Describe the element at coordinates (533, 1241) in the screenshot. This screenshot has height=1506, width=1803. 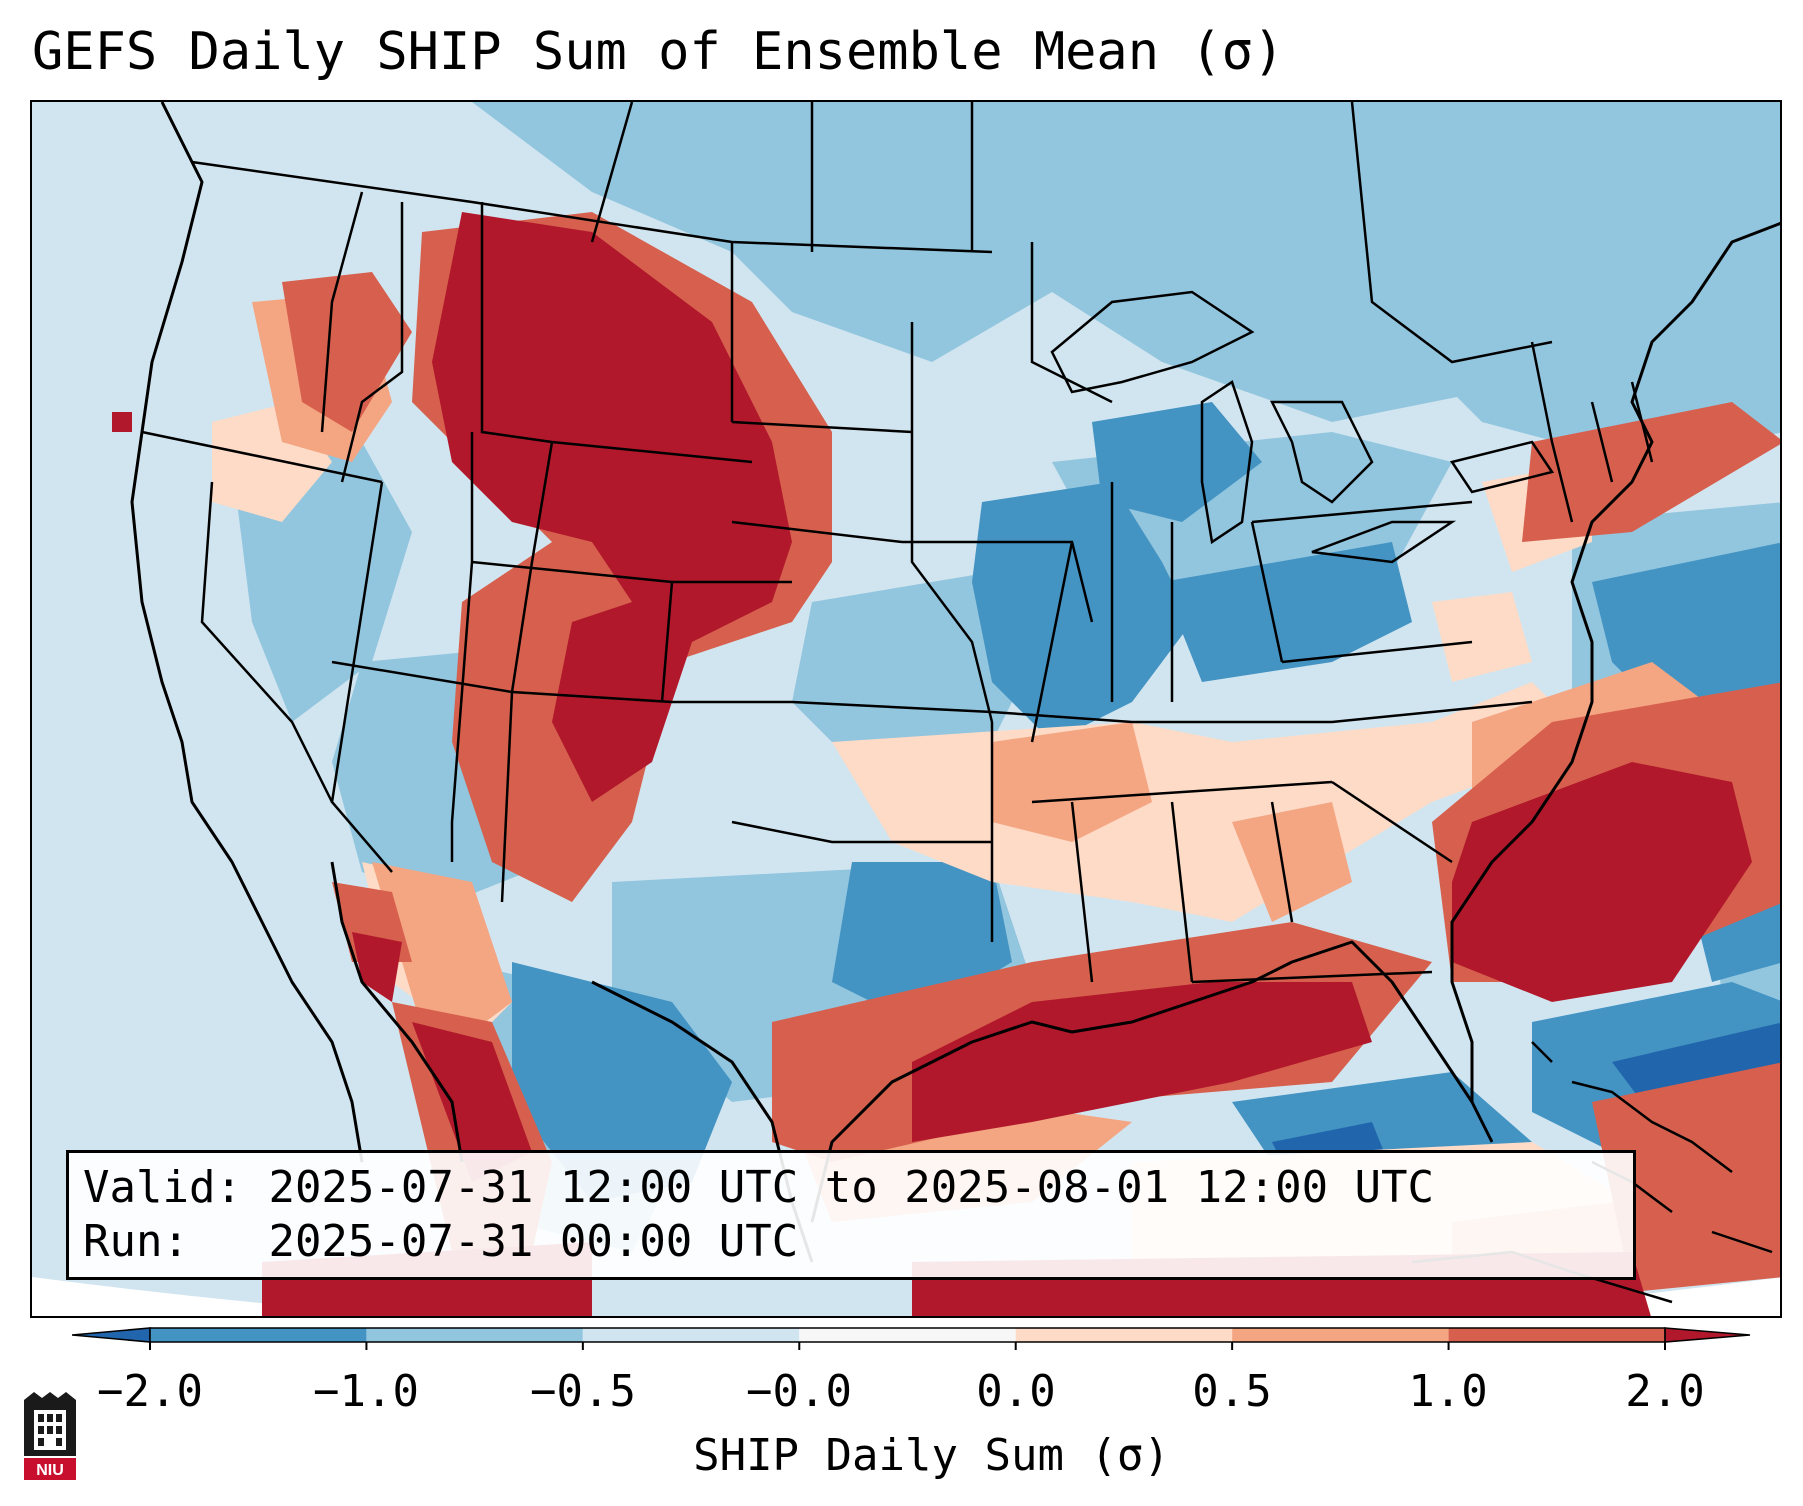
I see `run-time: 2025-07-31 00:00 UTC` at that location.